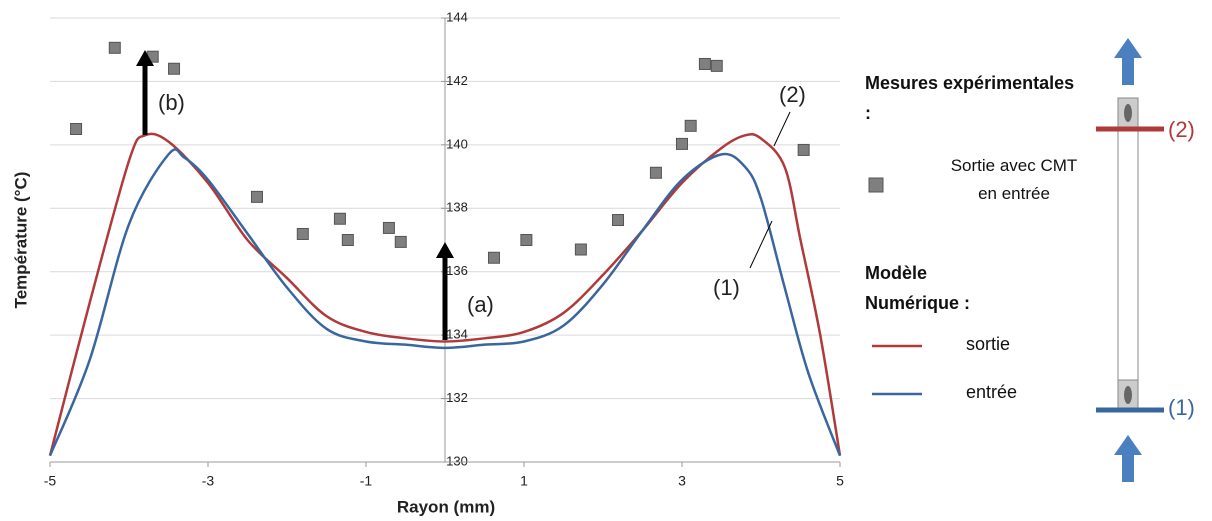 The height and width of the screenshot is (521, 1212). What do you see at coordinates (792, 94) in the screenshot?
I see `annotation: (2)` at bounding box center [792, 94].